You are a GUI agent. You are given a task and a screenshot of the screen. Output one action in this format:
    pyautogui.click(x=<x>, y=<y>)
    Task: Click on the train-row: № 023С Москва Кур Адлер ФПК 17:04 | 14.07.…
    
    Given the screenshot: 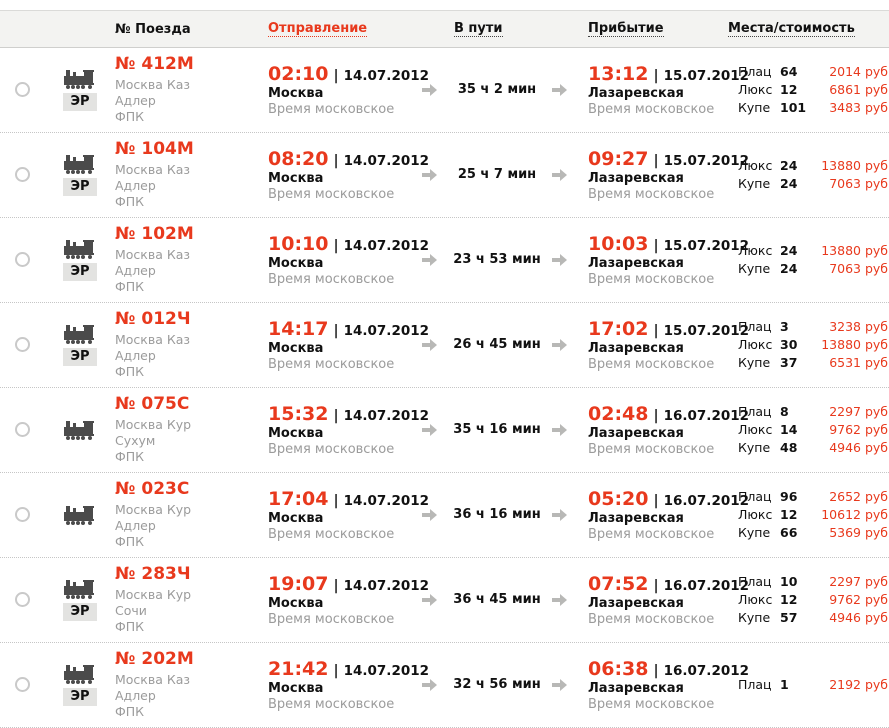 What is the action you would take?
    pyautogui.click(x=444, y=515)
    